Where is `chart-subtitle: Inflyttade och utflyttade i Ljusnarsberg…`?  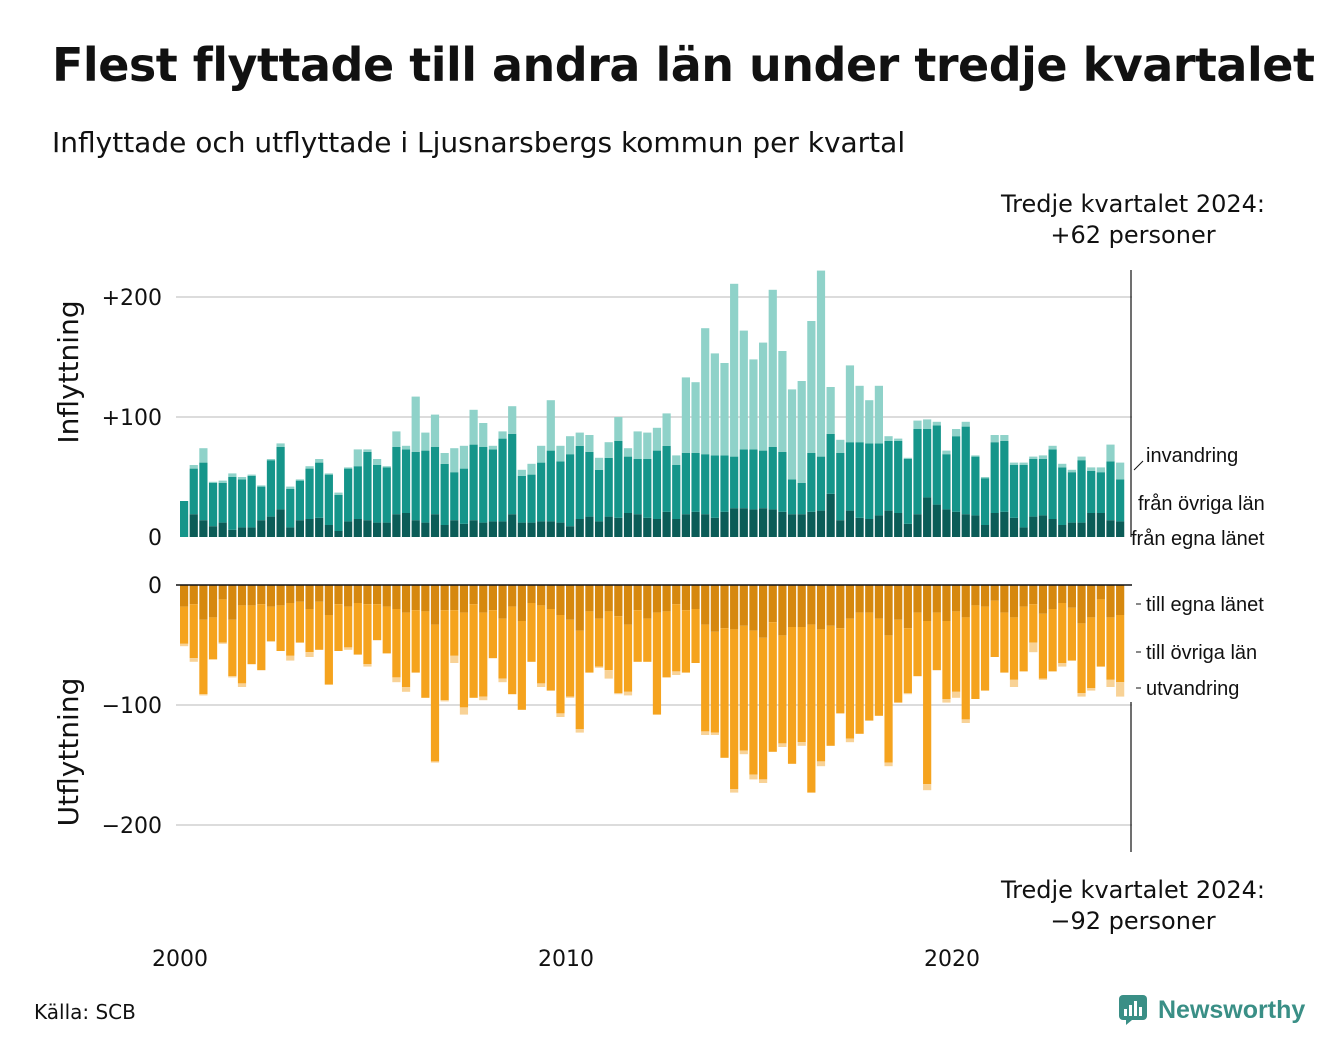 chart-subtitle: Inflyttade och utflyttade i Ljusnarsberg… is located at coordinates (479, 142).